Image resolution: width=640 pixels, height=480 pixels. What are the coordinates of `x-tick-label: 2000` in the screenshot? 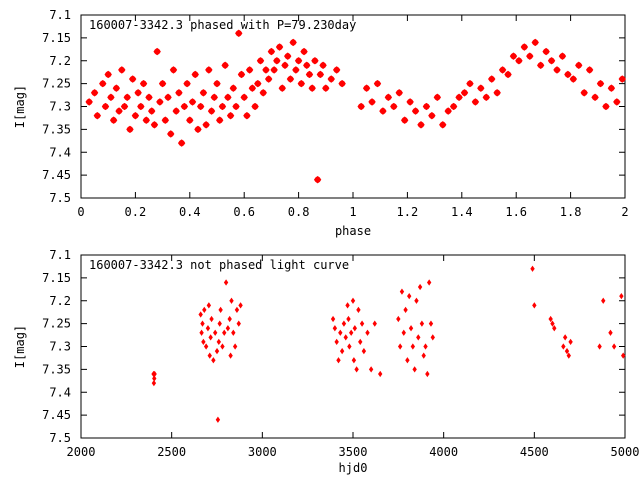 It's located at (81, 452).